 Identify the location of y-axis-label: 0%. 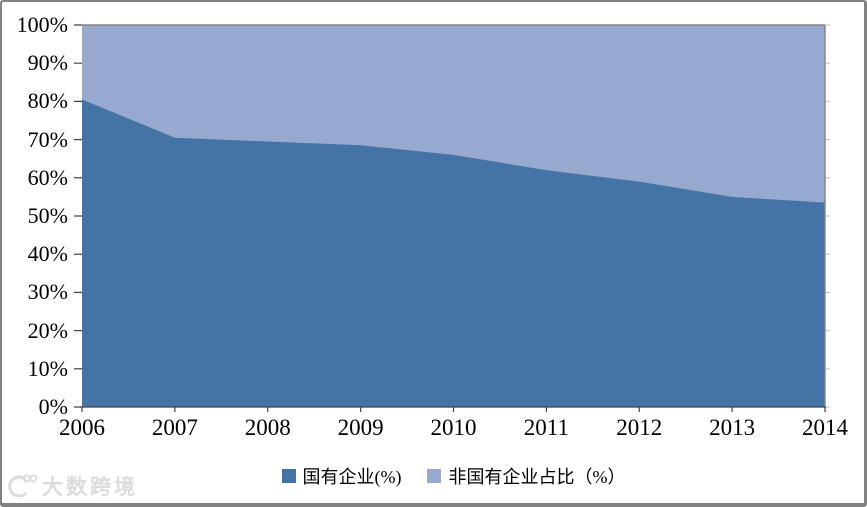
(53, 406).